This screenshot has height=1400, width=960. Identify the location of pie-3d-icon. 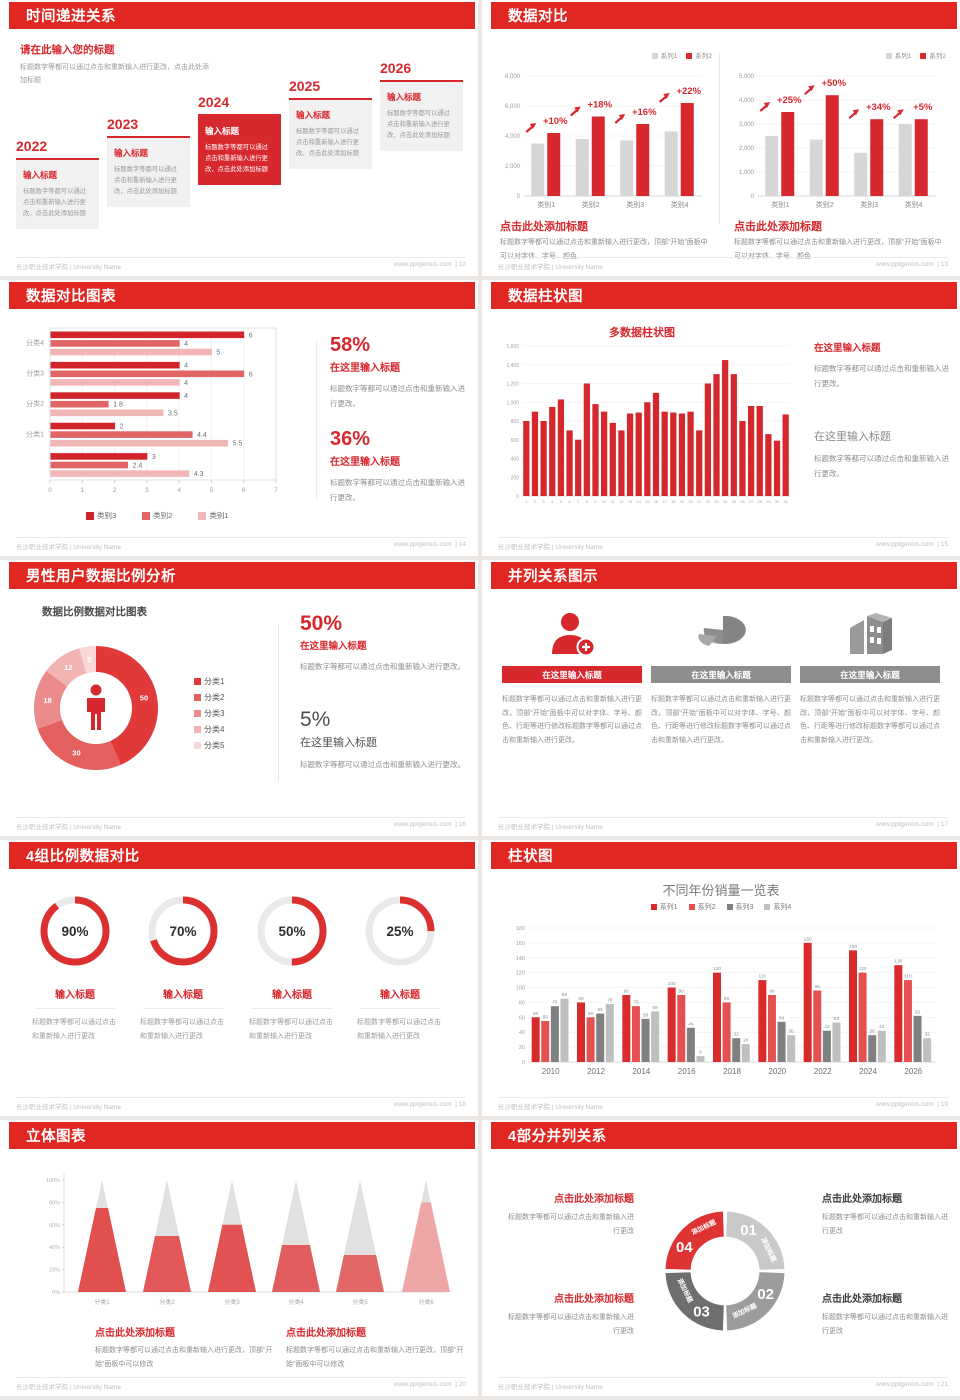
(722, 630).